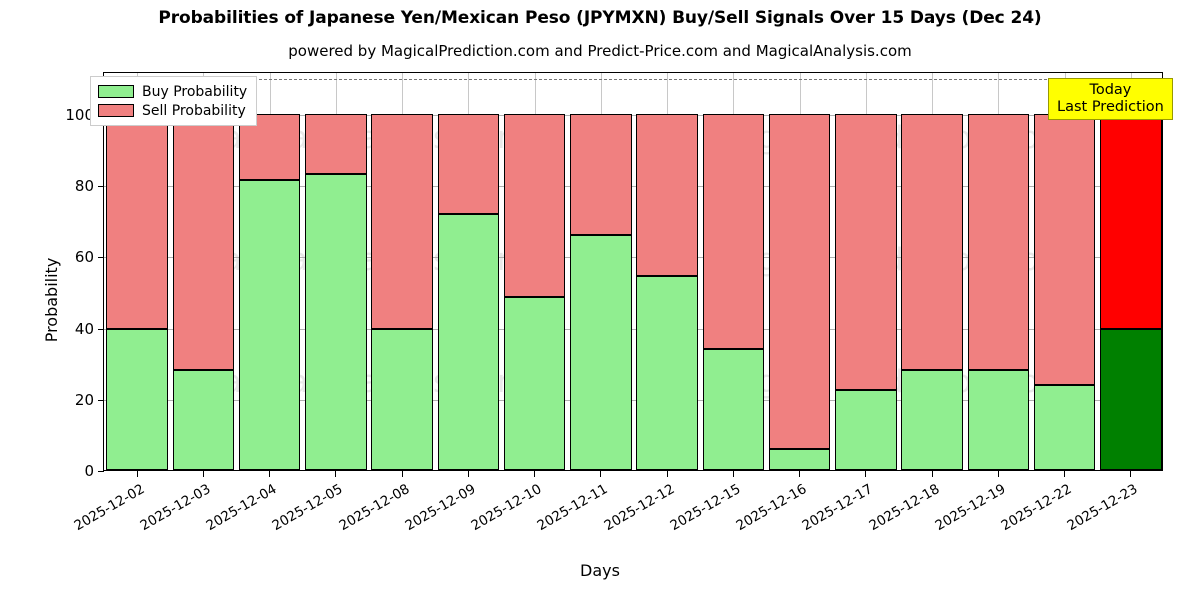 The height and width of the screenshot is (600, 1200). What do you see at coordinates (307, 508) in the screenshot?
I see `x-tick-label: 2025-12-05` at bounding box center [307, 508].